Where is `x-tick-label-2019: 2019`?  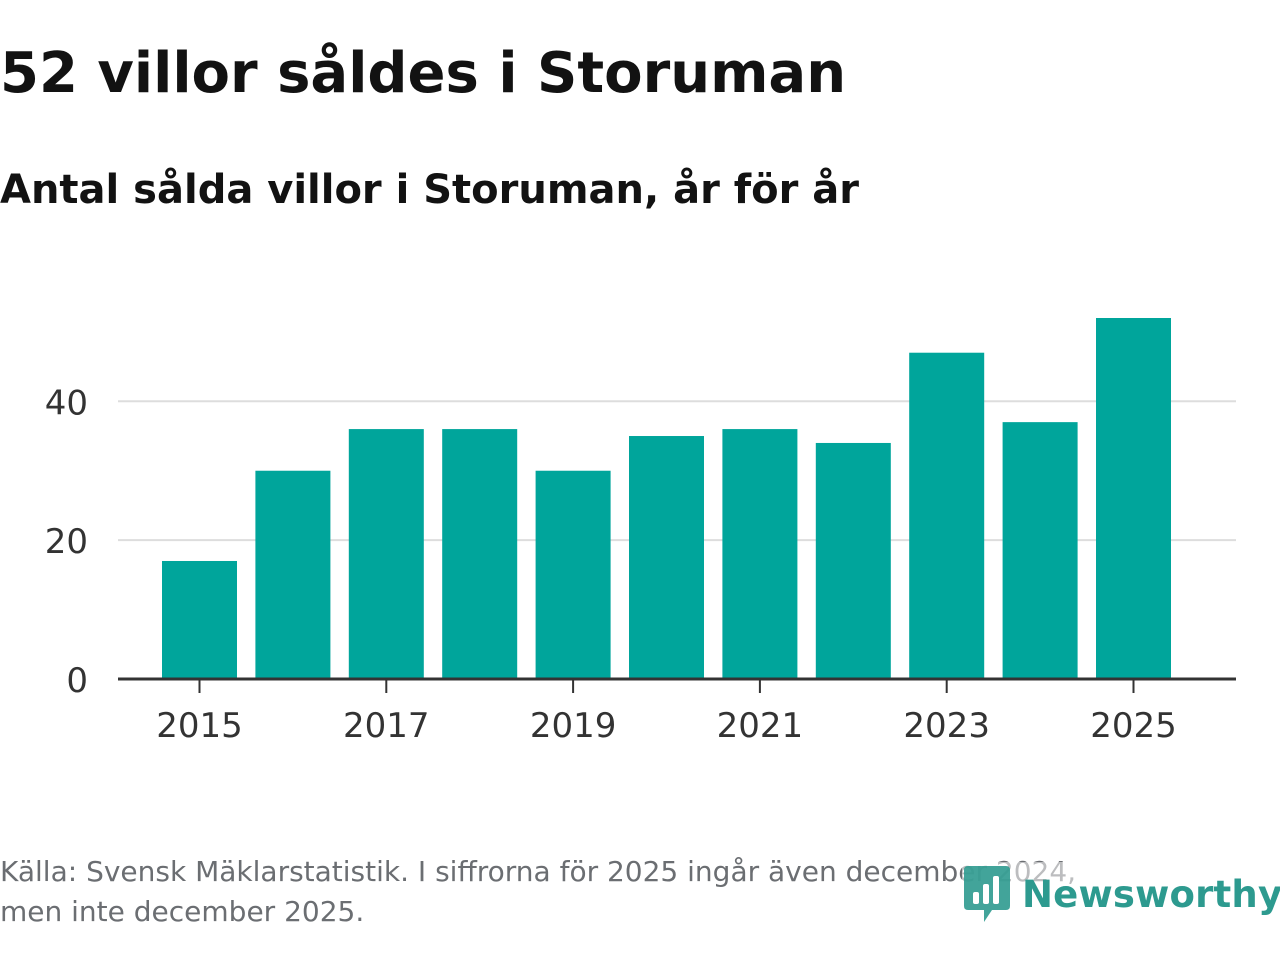
x-tick-label-2019: 2019 is located at coordinates (573, 726).